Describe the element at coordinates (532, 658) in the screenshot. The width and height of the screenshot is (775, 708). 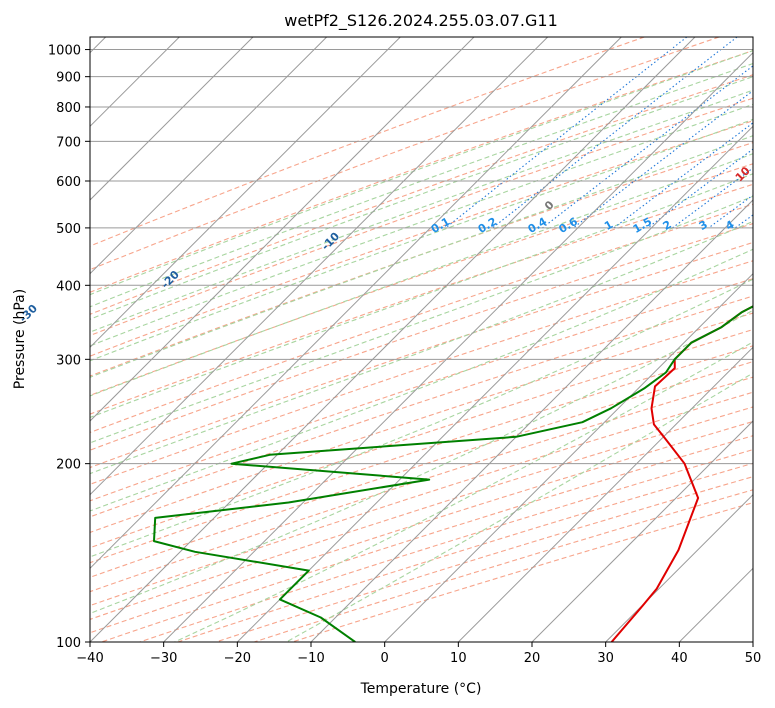
I see `x-tick-label: 20` at that location.